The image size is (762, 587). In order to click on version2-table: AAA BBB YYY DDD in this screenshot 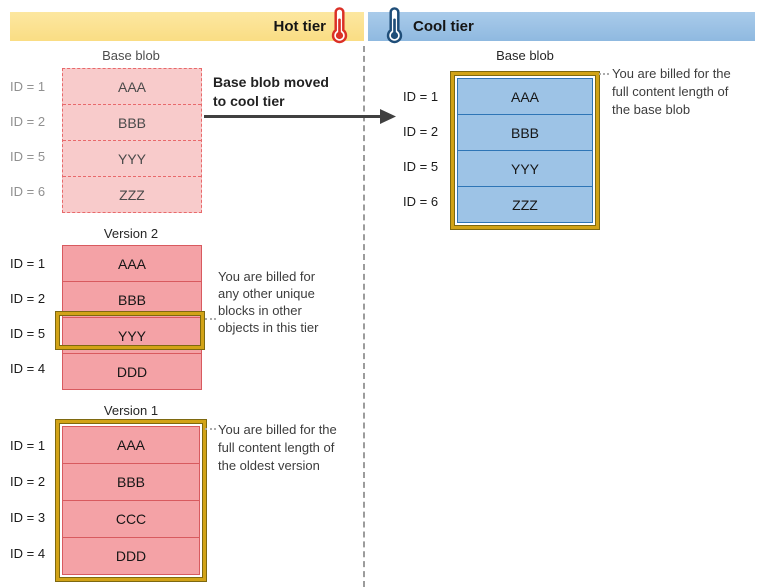, I will do `click(132, 317)`.